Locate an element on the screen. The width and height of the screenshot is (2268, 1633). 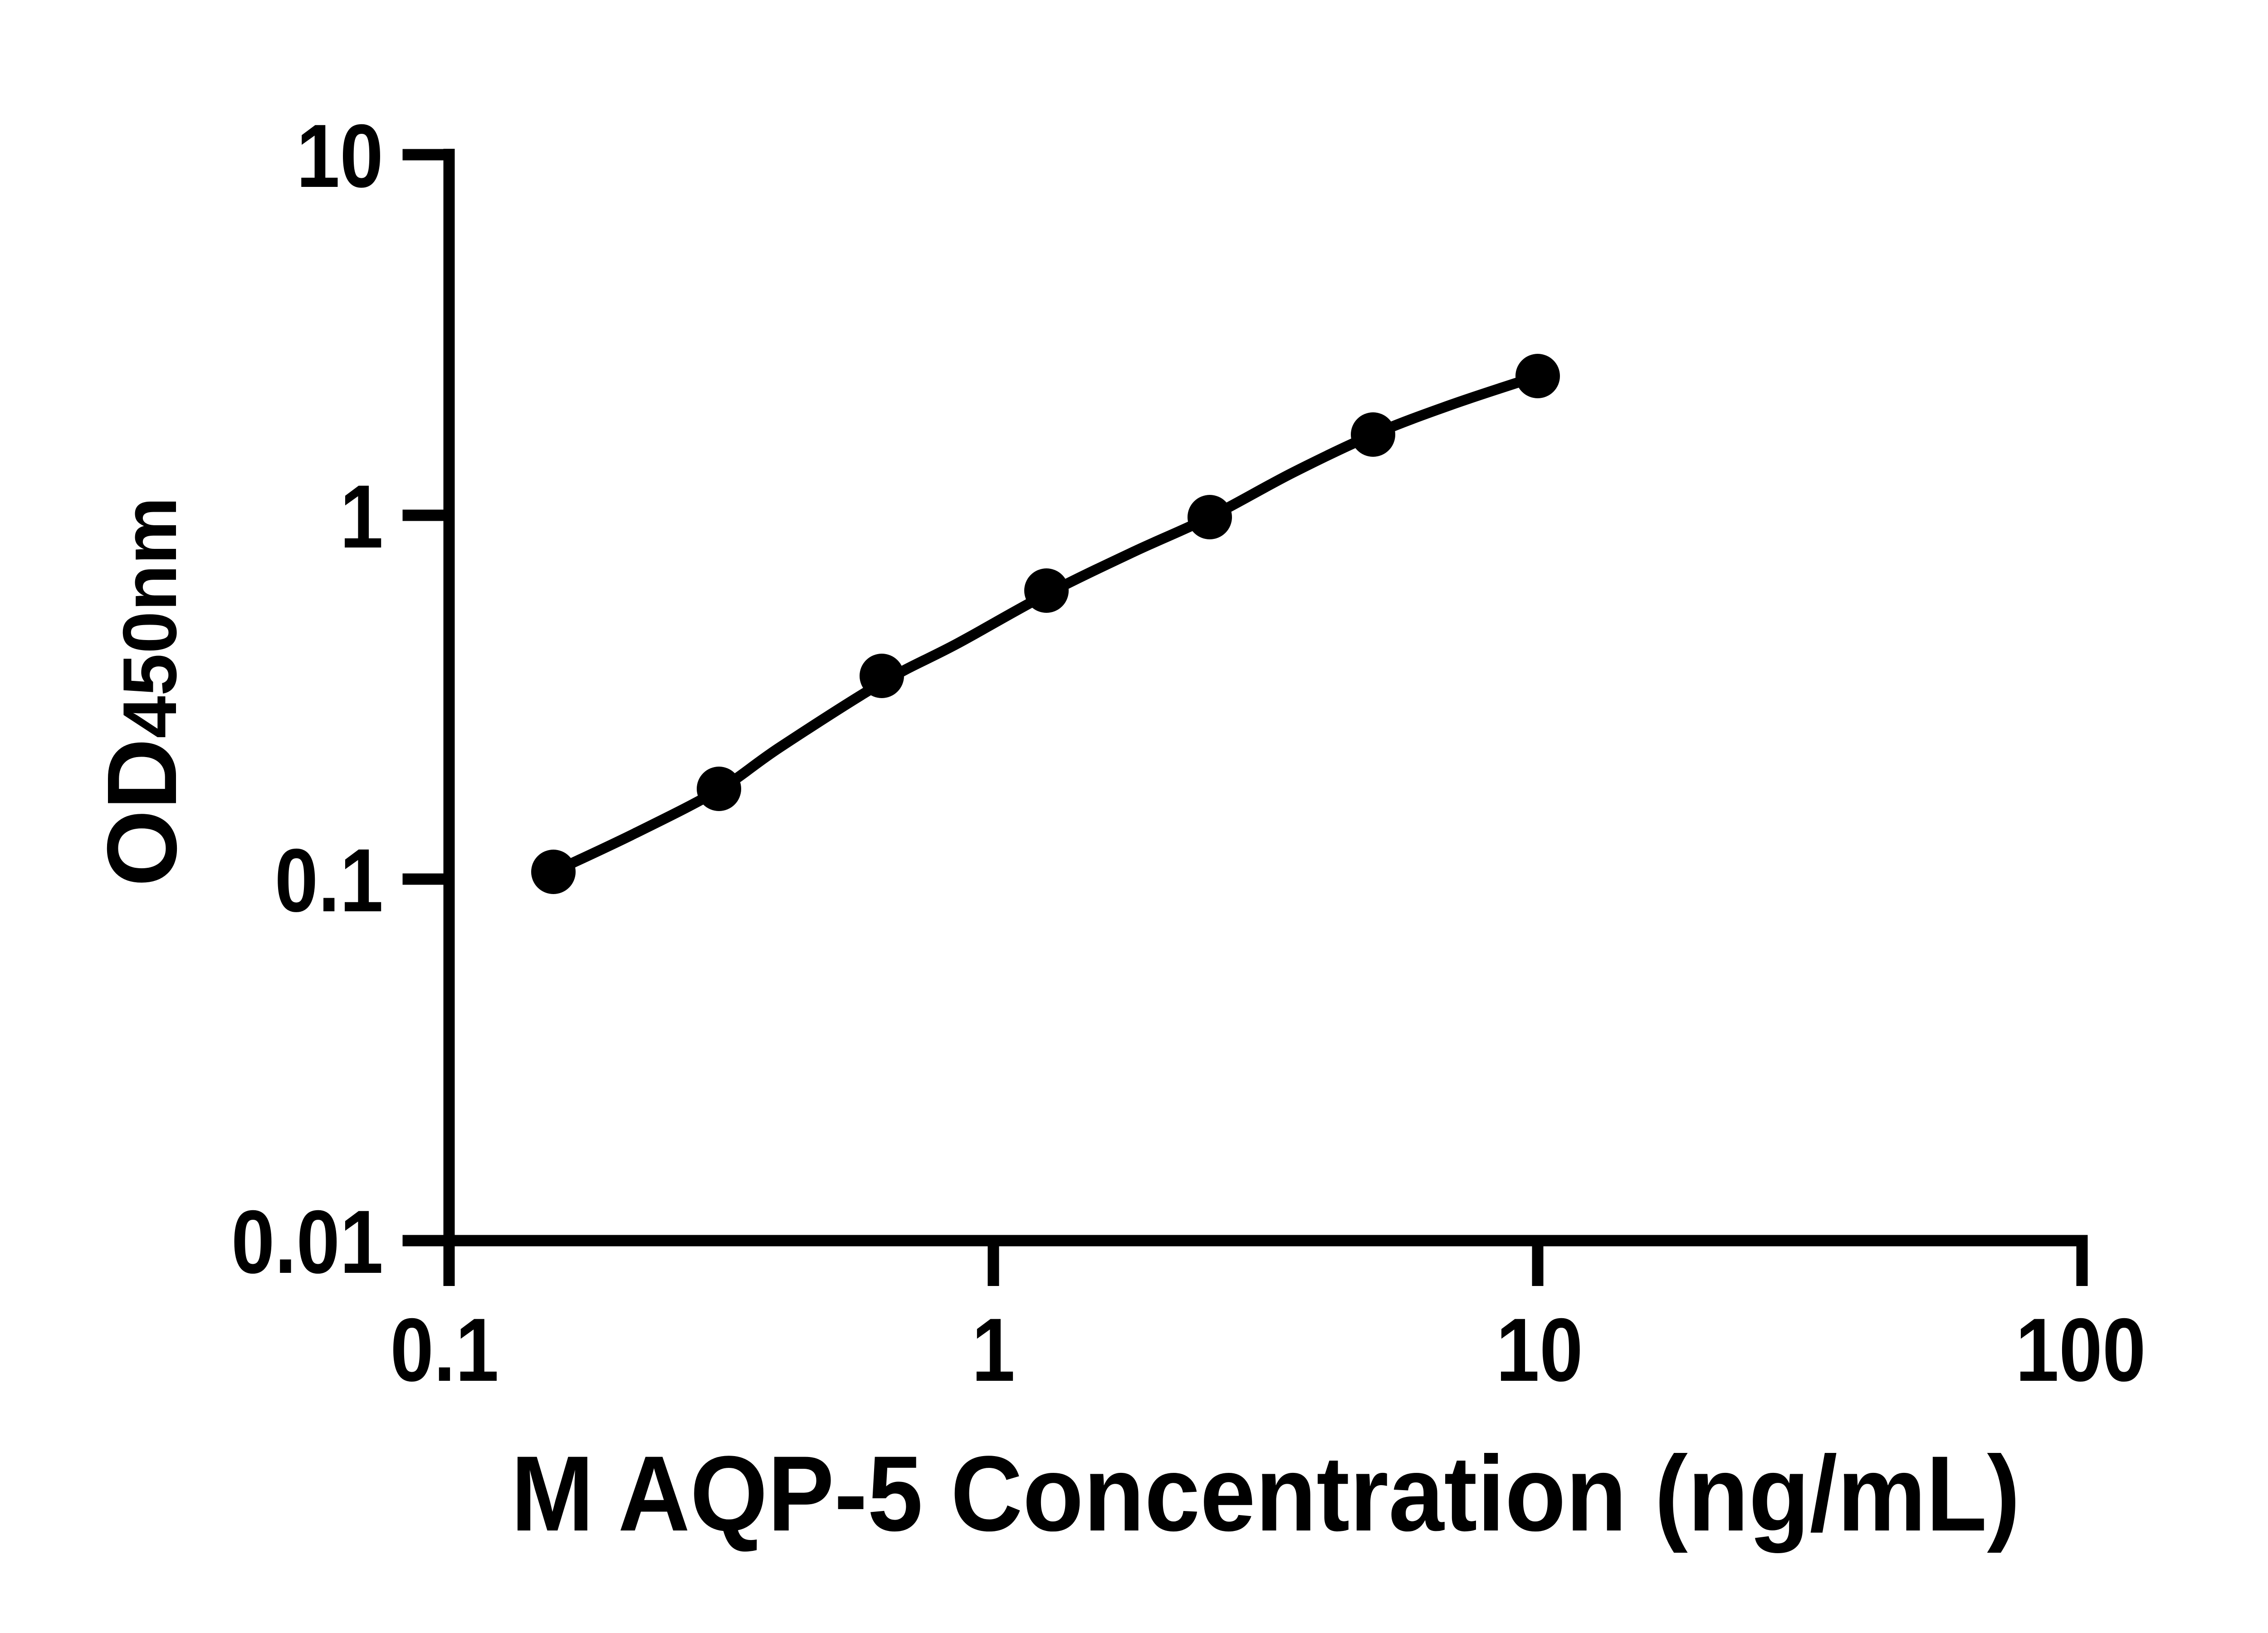
svg-text: 100 is located at coordinates (2081, 1350).